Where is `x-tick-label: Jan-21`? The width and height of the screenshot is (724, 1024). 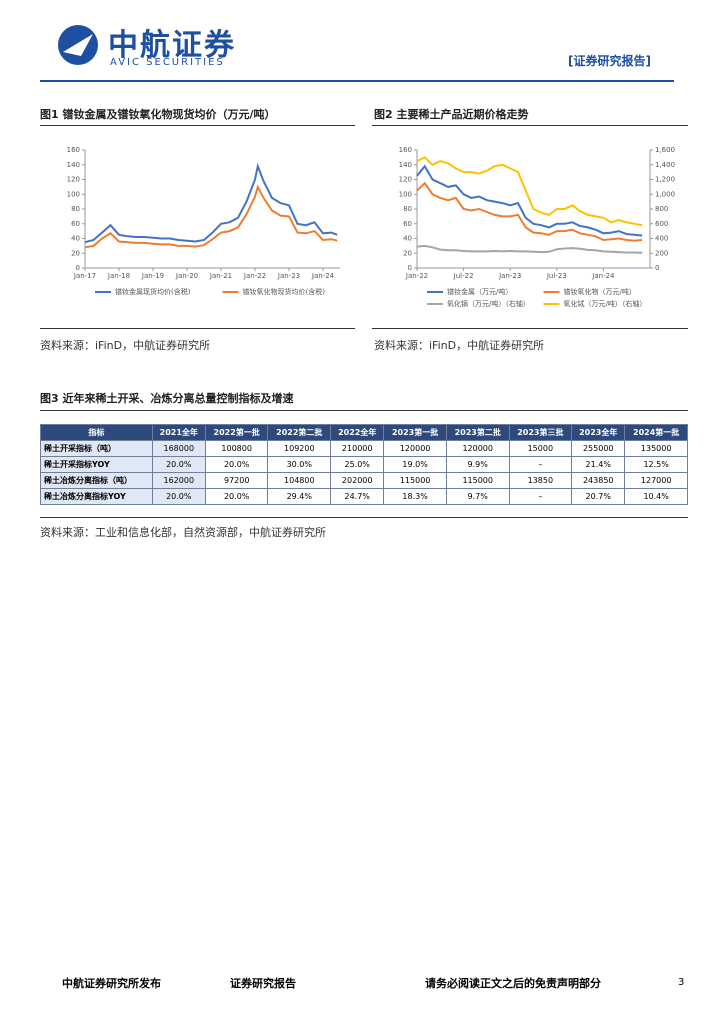 x-tick-label: Jan-21 is located at coordinates (220, 276).